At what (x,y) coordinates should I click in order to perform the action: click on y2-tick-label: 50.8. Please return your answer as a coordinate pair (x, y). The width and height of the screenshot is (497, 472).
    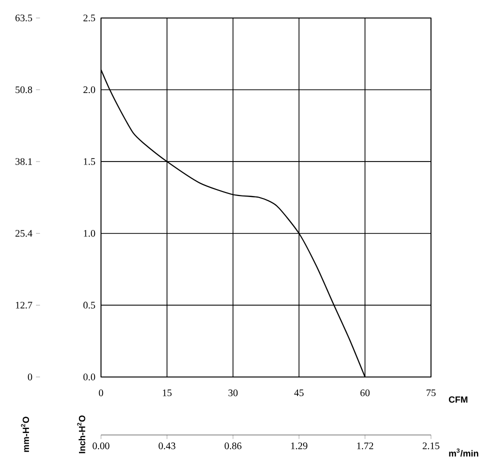
    Looking at the image, I should click on (24, 90).